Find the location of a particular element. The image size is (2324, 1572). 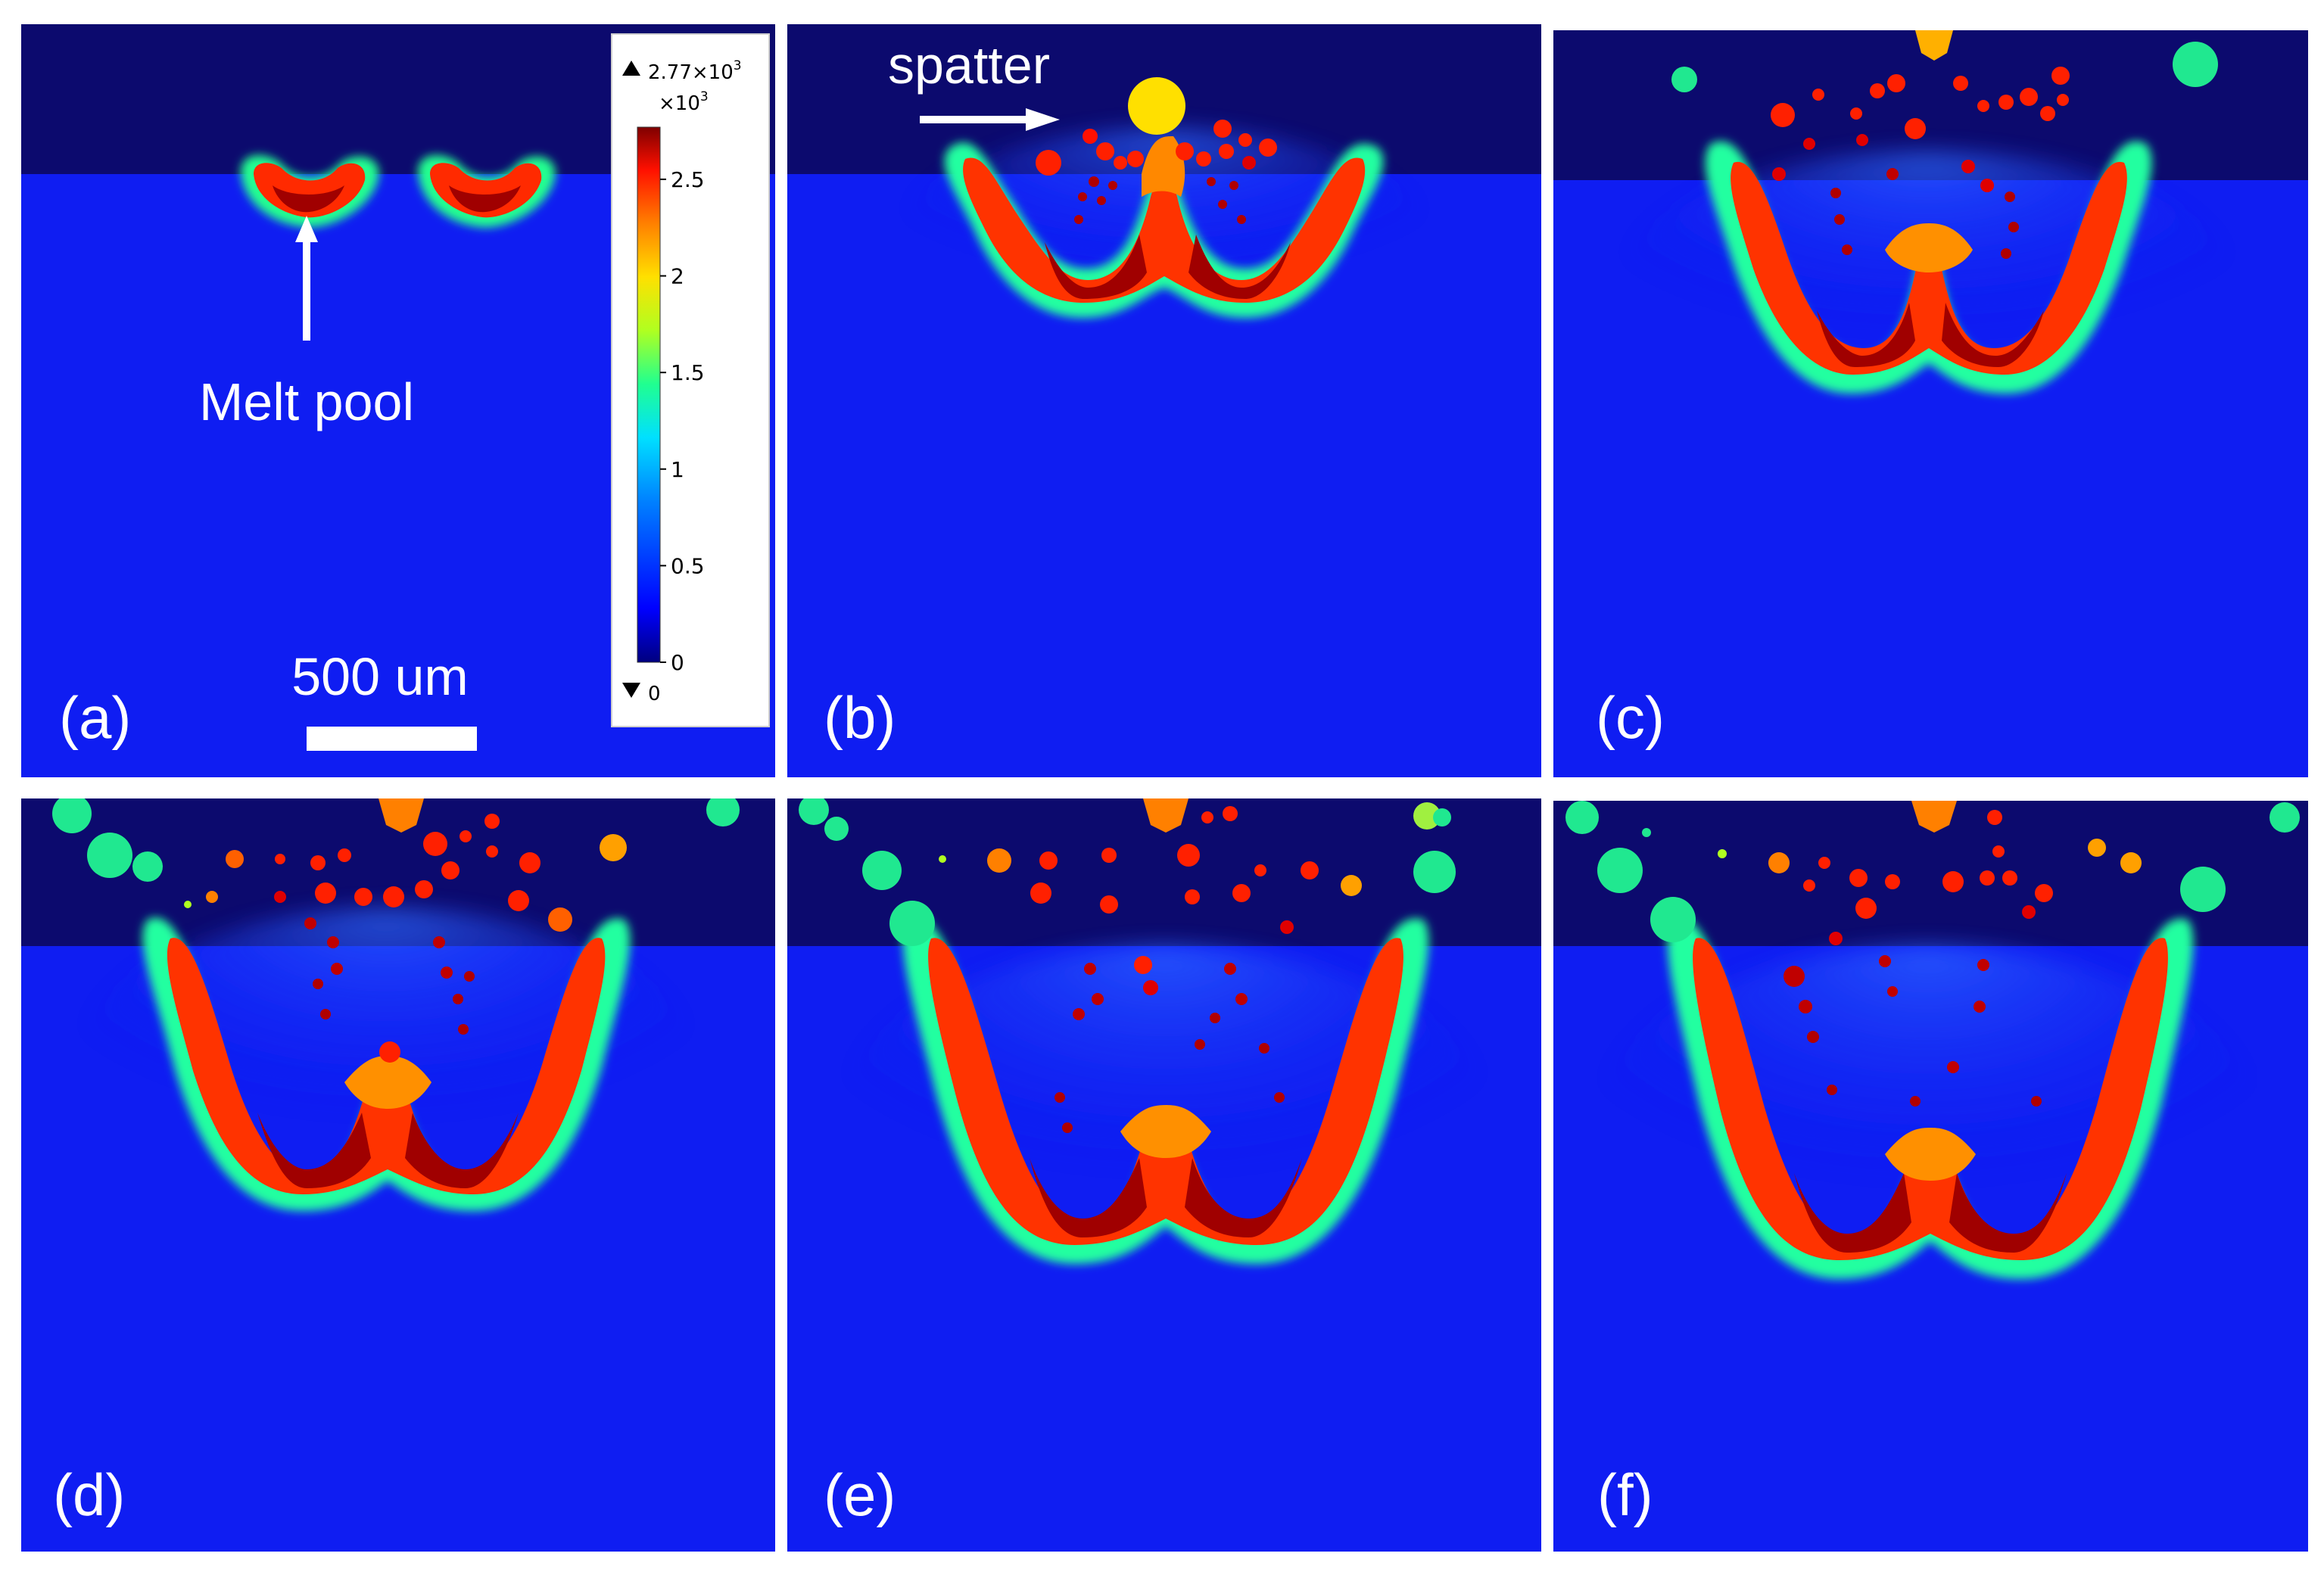

spatter-droplets-b is located at coordinates (1156, 150).